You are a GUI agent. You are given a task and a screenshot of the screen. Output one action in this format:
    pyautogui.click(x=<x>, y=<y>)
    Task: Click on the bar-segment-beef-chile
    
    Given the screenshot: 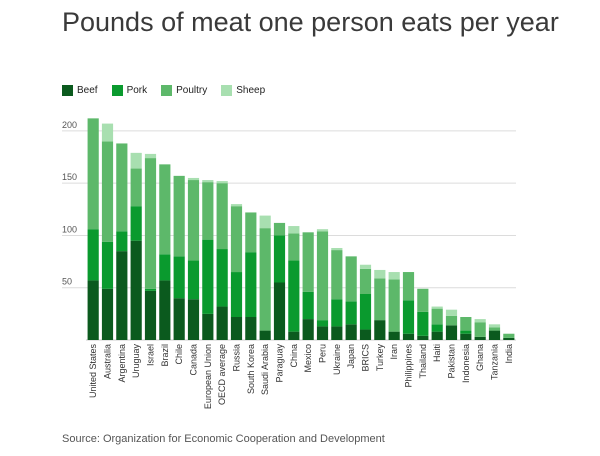 What is the action you would take?
    pyautogui.click(x=179, y=319)
    